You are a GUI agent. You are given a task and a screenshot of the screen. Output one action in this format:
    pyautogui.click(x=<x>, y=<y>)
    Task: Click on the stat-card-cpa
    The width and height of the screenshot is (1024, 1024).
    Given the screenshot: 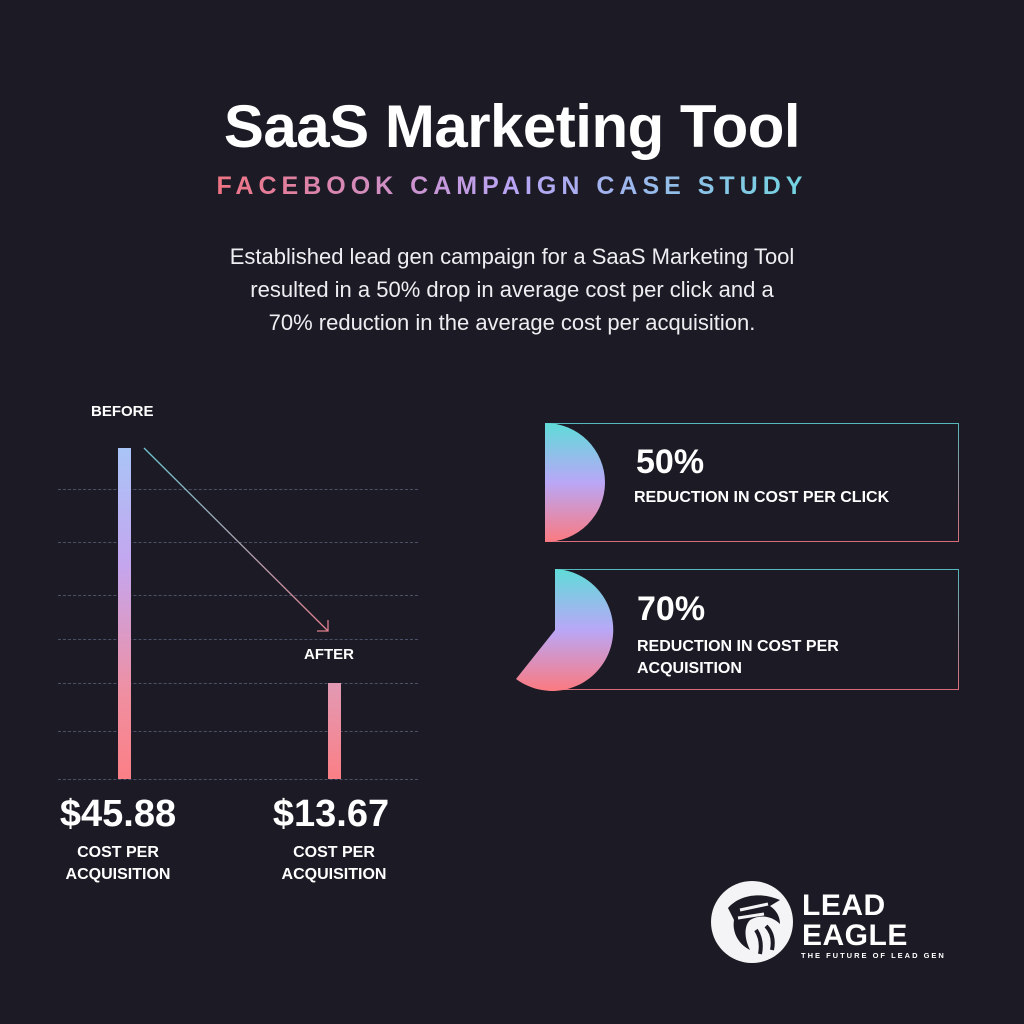 What is the action you would take?
    pyautogui.click(x=757, y=629)
    